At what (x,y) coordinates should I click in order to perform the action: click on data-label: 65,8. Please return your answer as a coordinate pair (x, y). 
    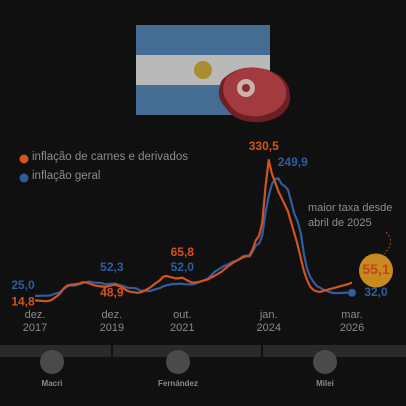
    Looking at the image, I should click on (183, 252).